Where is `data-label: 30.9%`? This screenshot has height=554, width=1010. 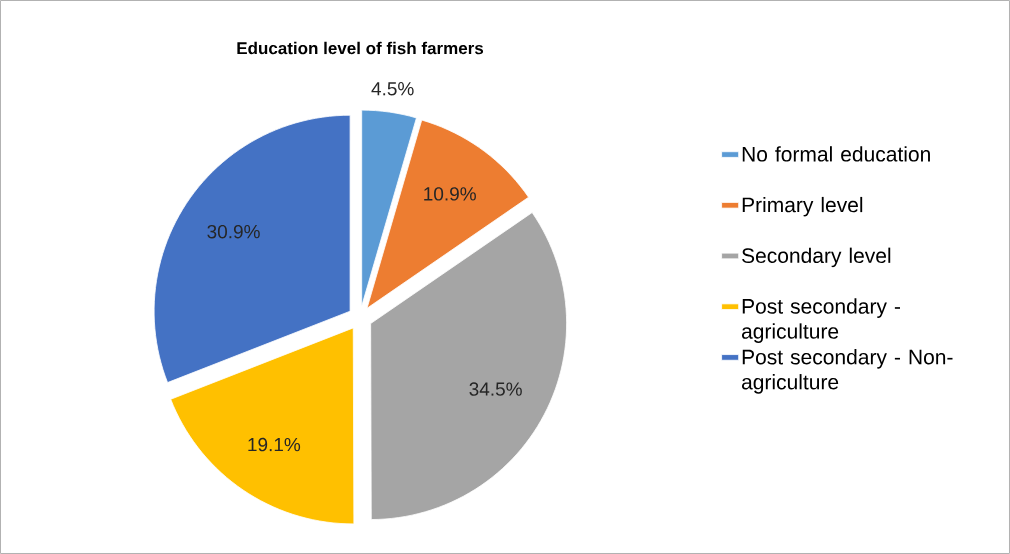 data-label: 30.9% is located at coordinates (233, 231).